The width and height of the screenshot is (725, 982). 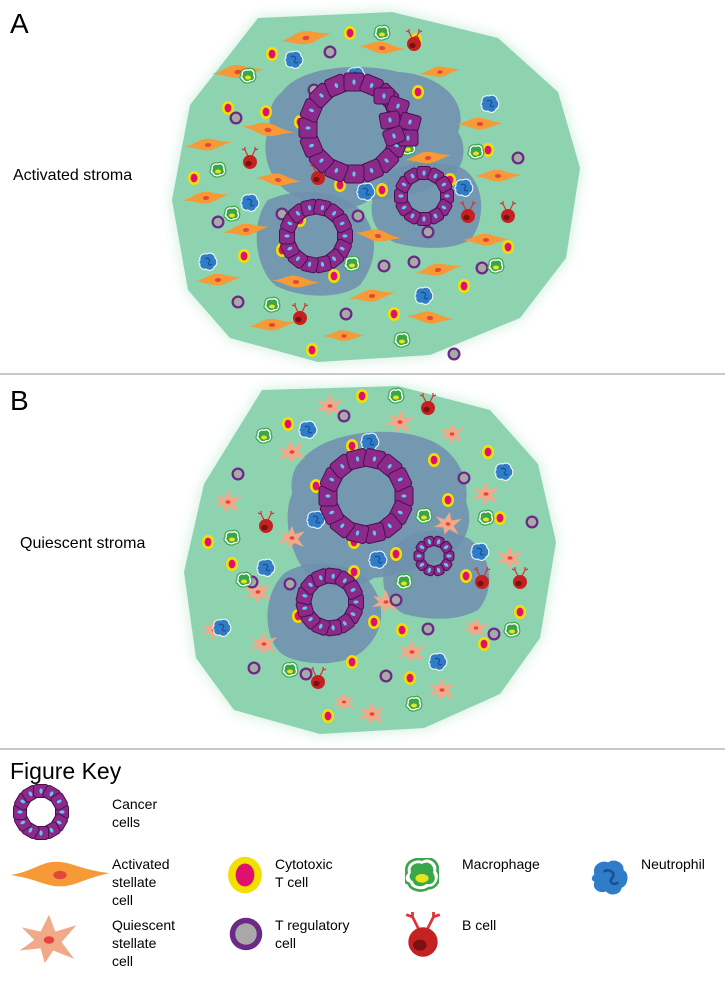 I want to click on key-label-neutrophil: Neutrophil, so click(x=673, y=864).